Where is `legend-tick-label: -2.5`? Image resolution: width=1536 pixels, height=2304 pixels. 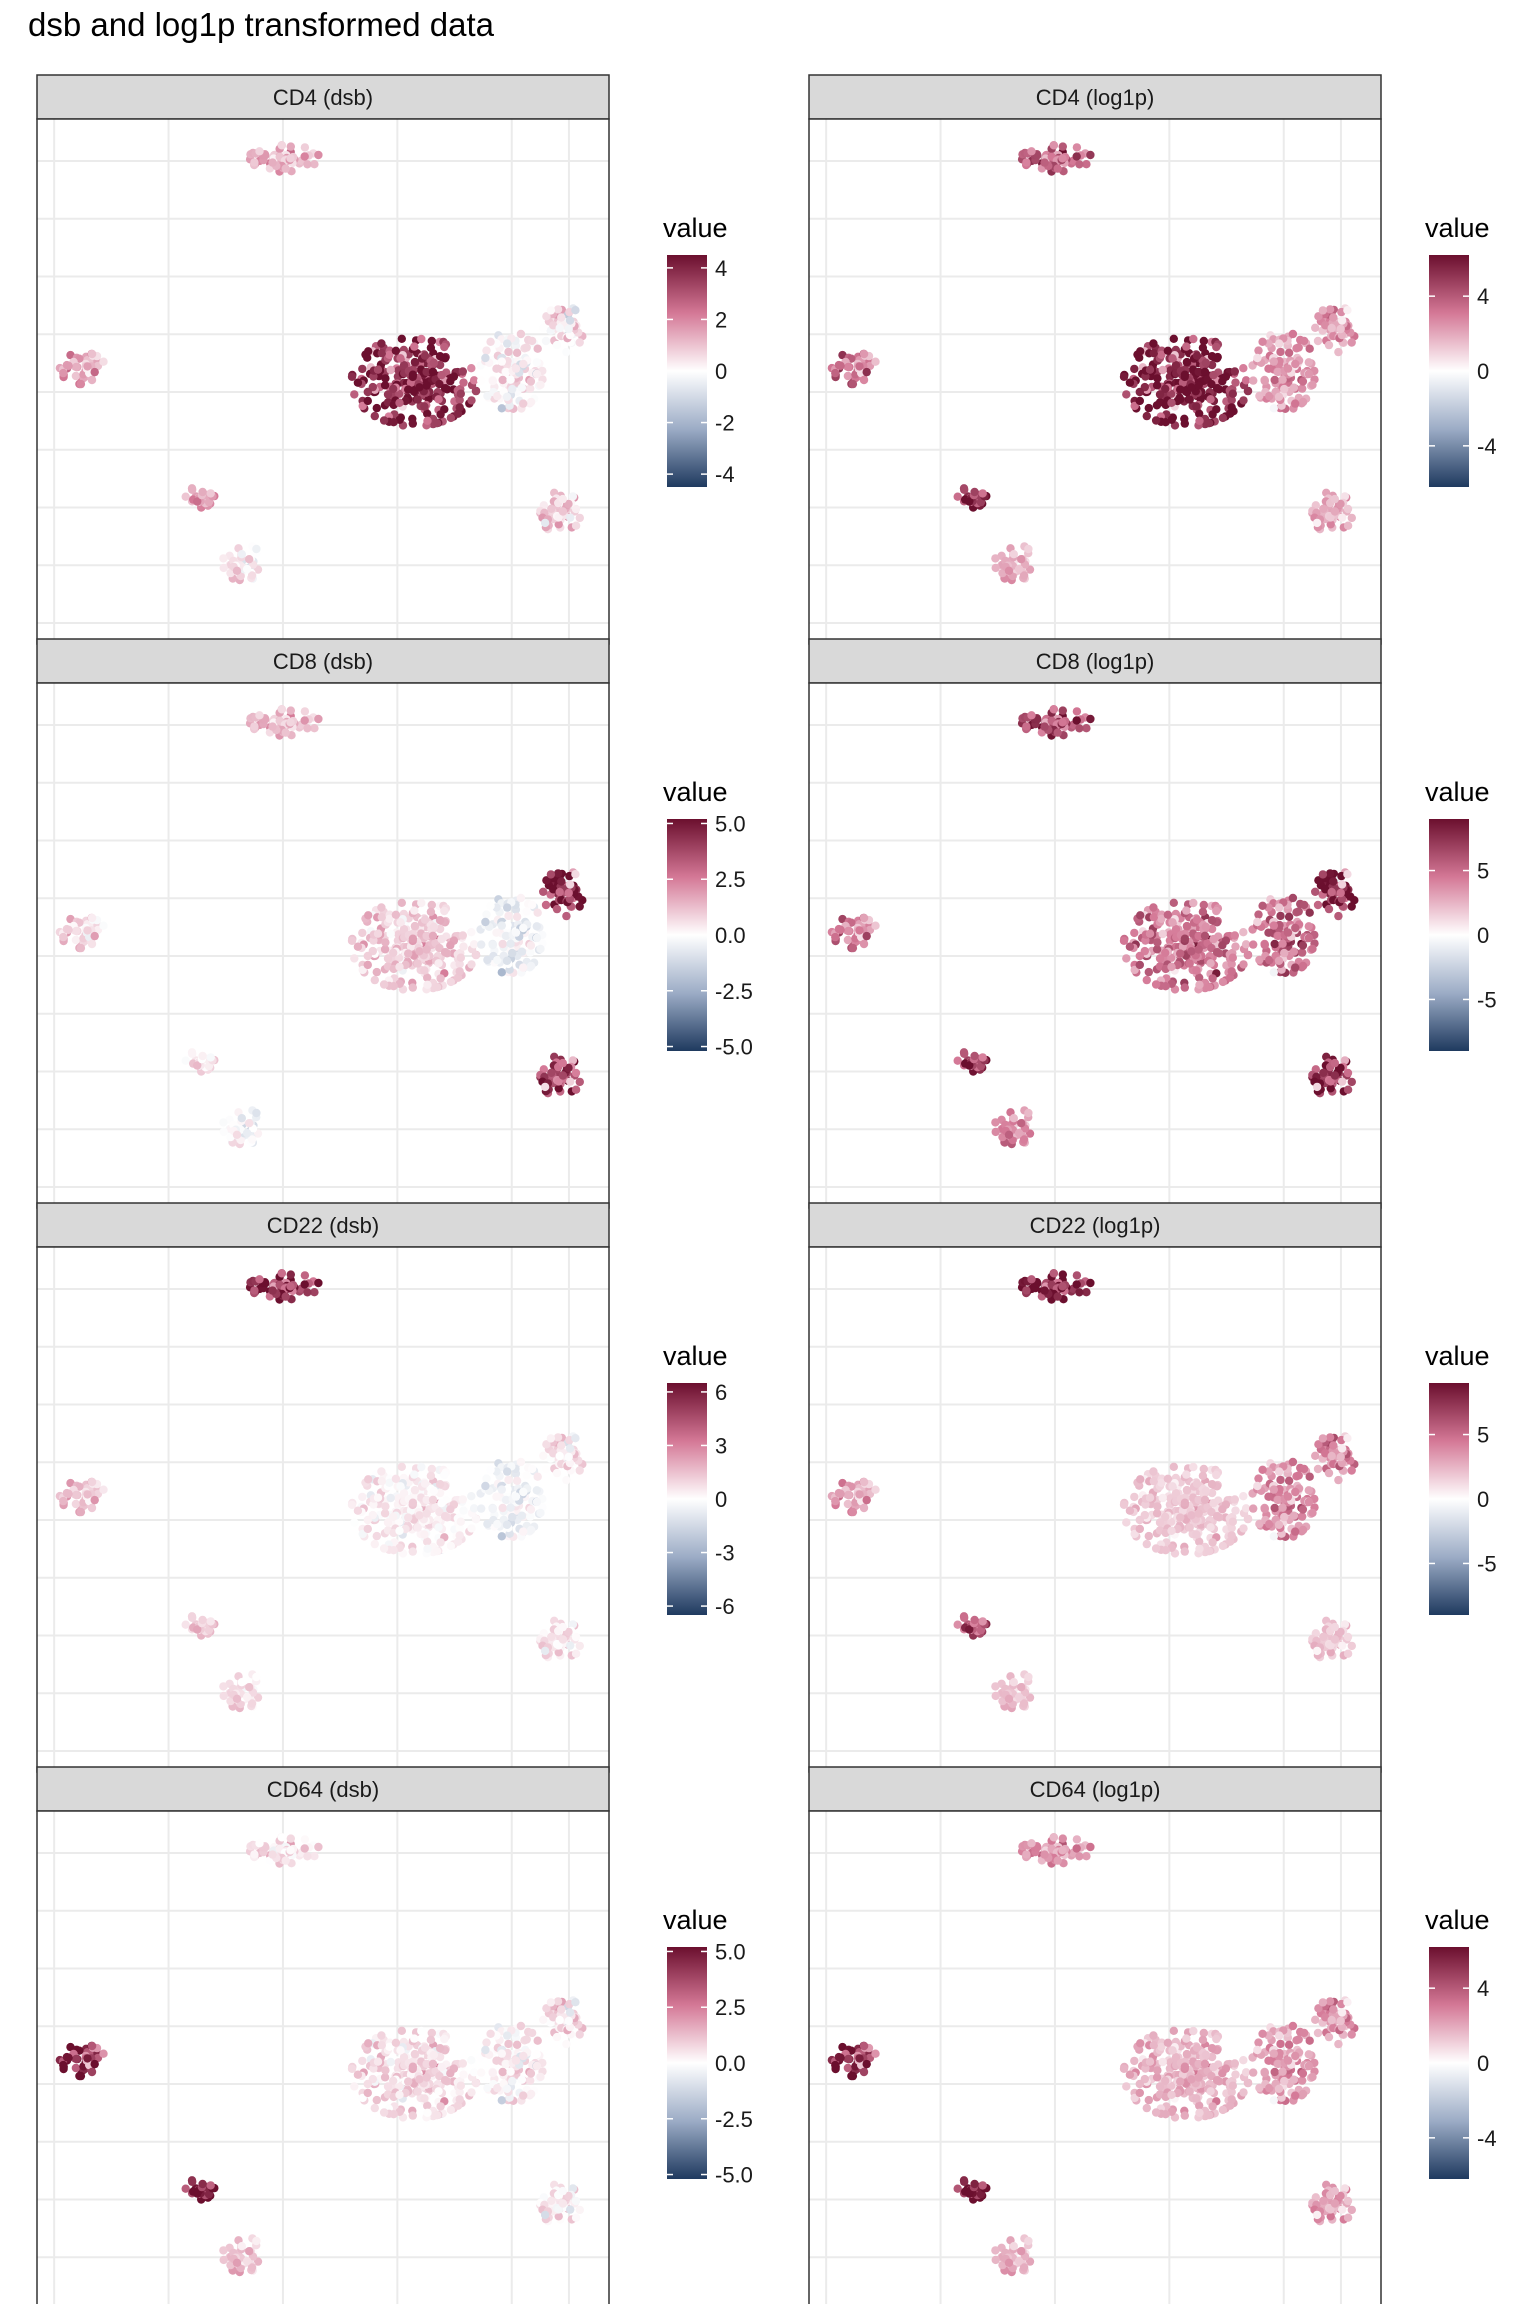 legend-tick-label: -2.5 is located at coordinates (734, 991).